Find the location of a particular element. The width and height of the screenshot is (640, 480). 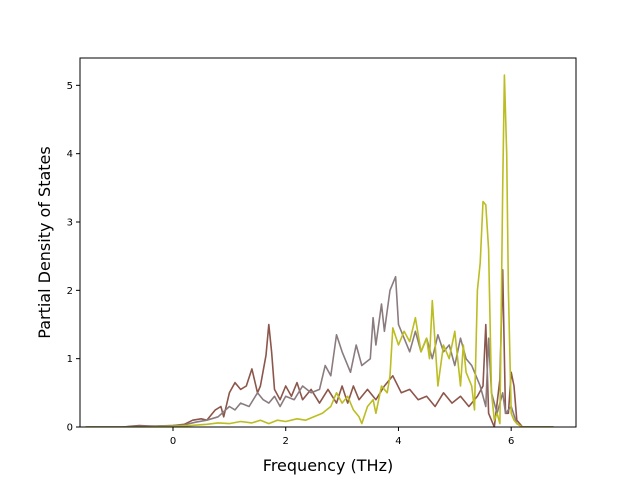

y-tick-label: 0 is located at coordinates (70, 428).